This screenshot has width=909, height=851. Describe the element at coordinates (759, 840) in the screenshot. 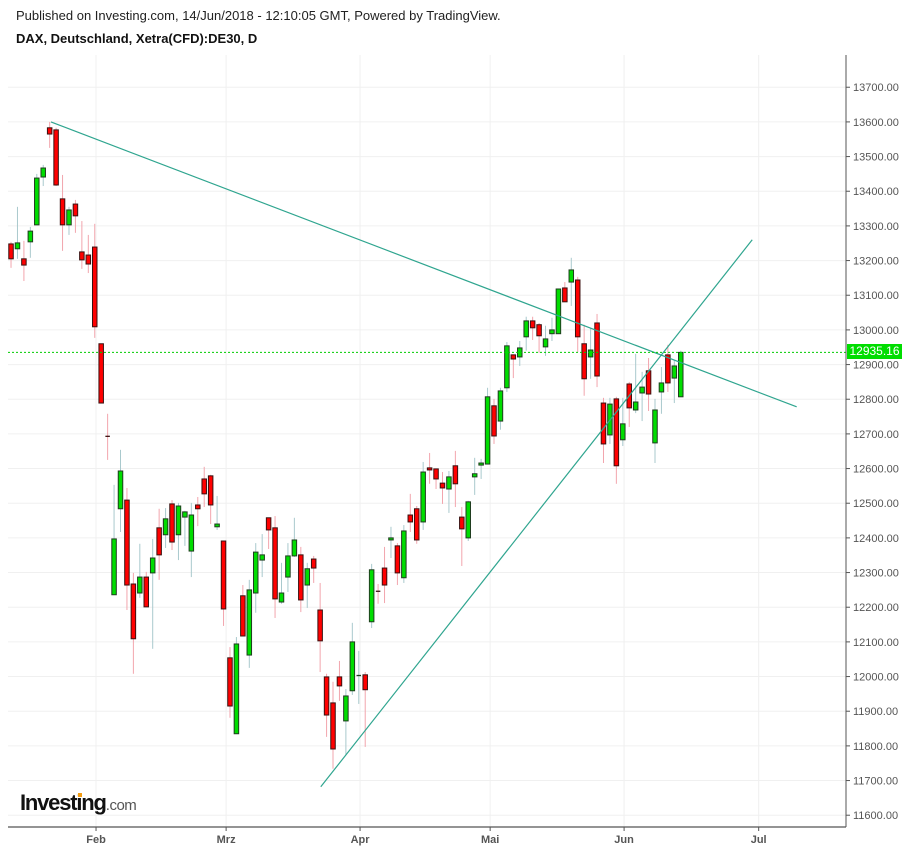

I see `x-axis-label-jul: Jul` at that location.